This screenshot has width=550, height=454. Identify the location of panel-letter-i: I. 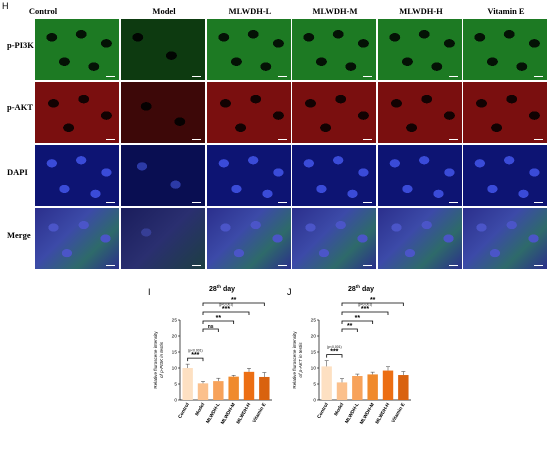
(149, 292).